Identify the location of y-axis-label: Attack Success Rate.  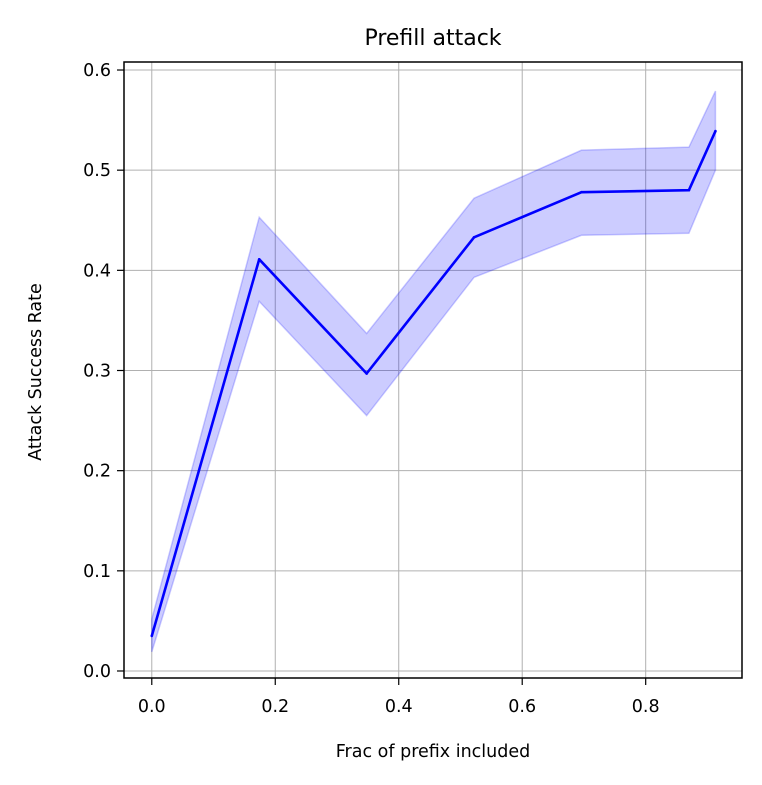
(36, 372).